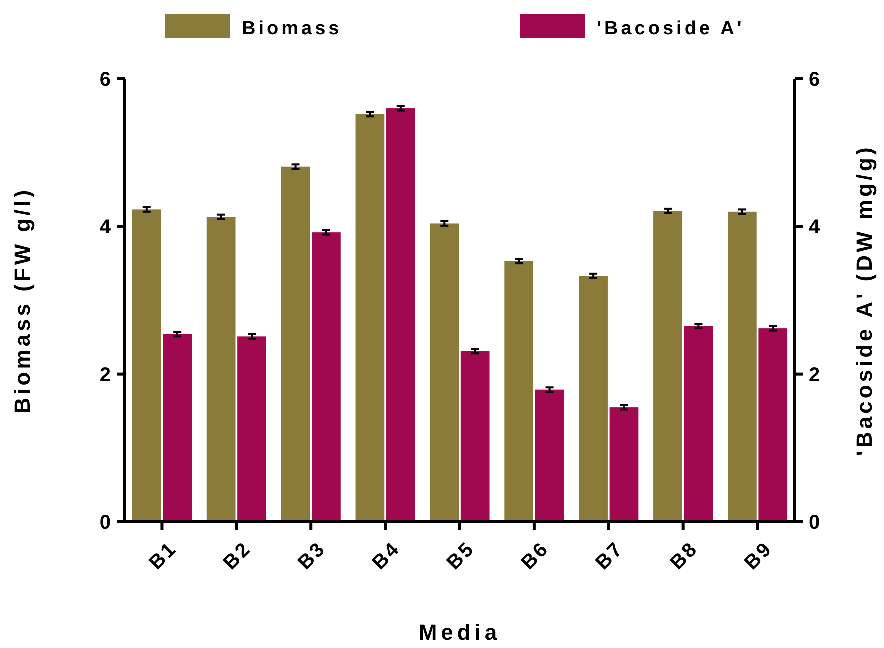  What do you see at coordinates (460, 632) in the screenshot?
I see `x-axis-title: Media` at bounding box center [460, 632].